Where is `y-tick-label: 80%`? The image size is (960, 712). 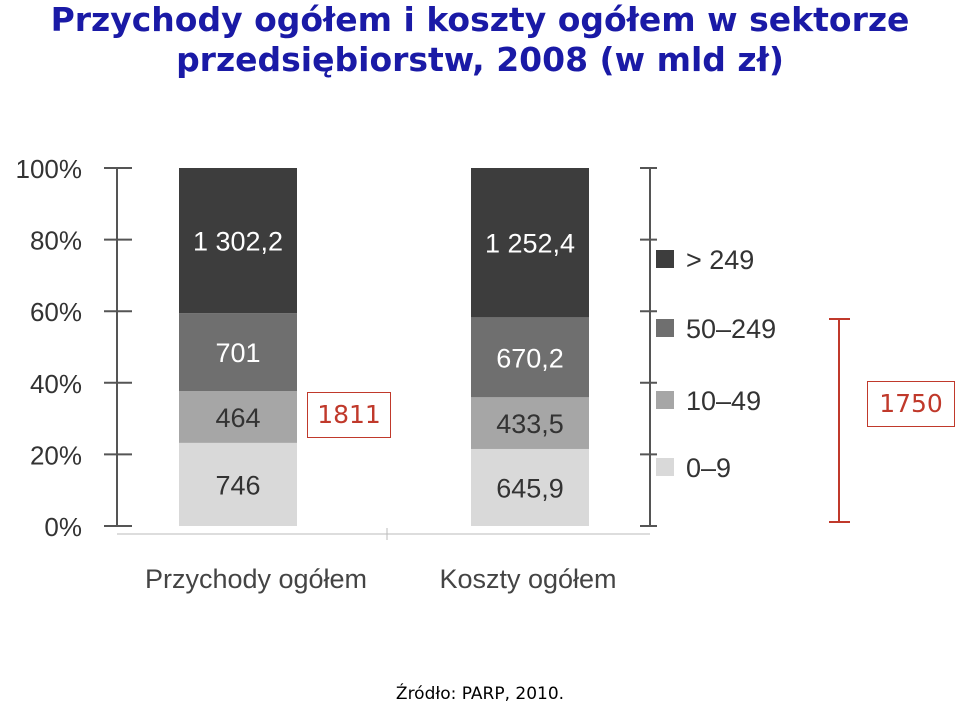 y-tick-label: 80% is located at coordinates (56, 241).